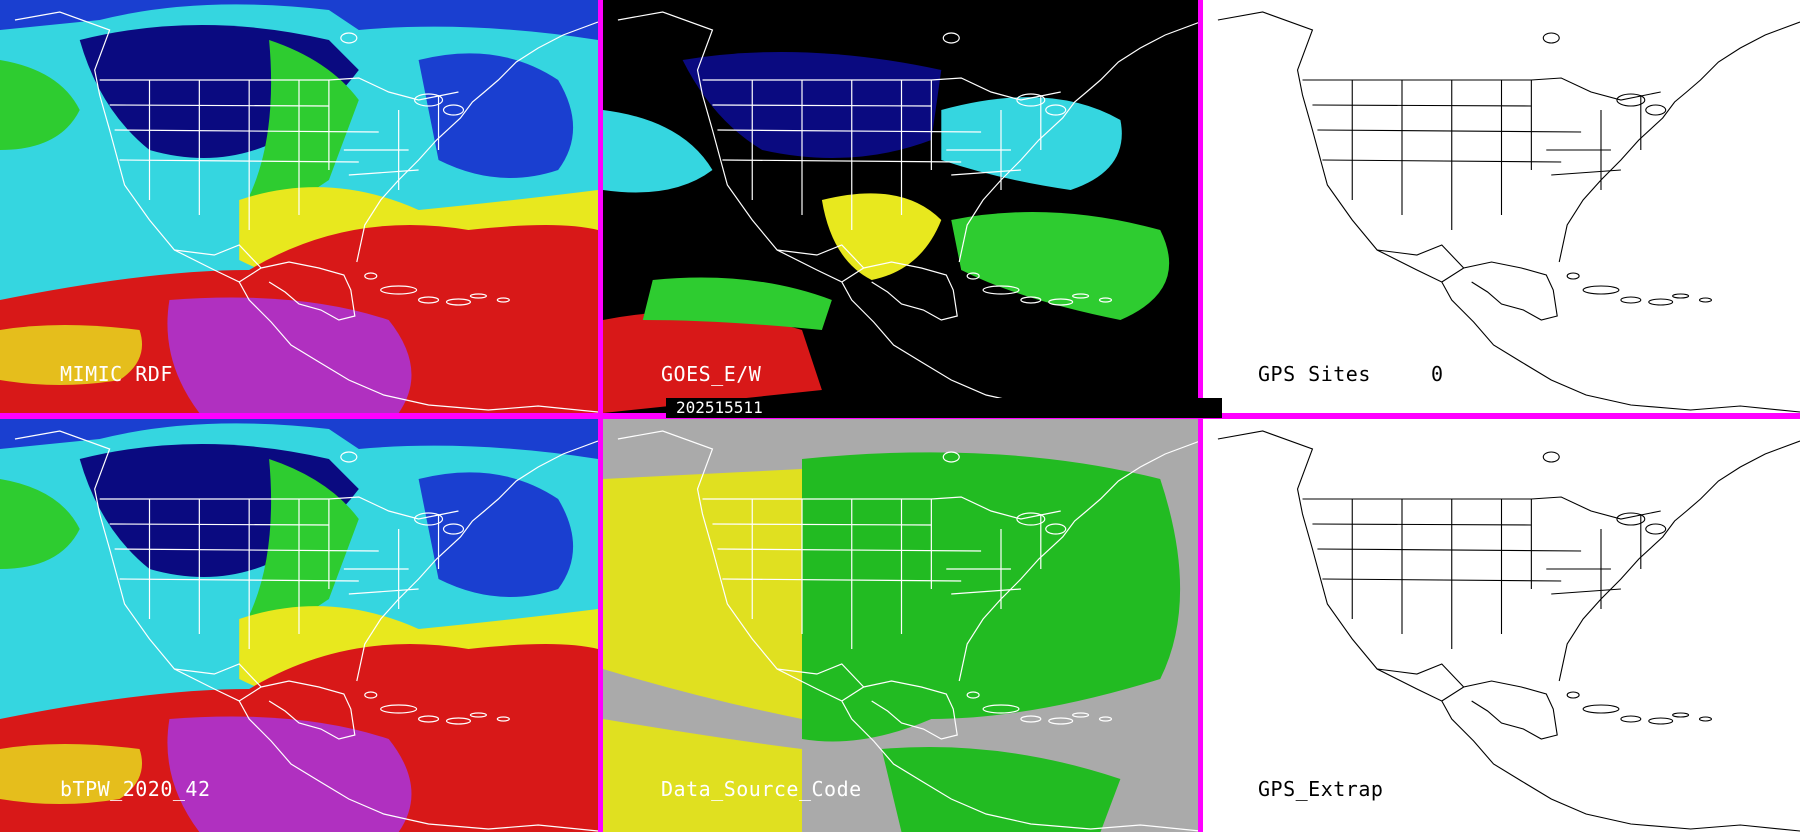 This screenshot has width=1800, height=832. What do you see at coordinates (761, 789) in the screenshot?
I see `panel-label-data-source-code: Data_Source_Code` at bounding box center [761, 789].